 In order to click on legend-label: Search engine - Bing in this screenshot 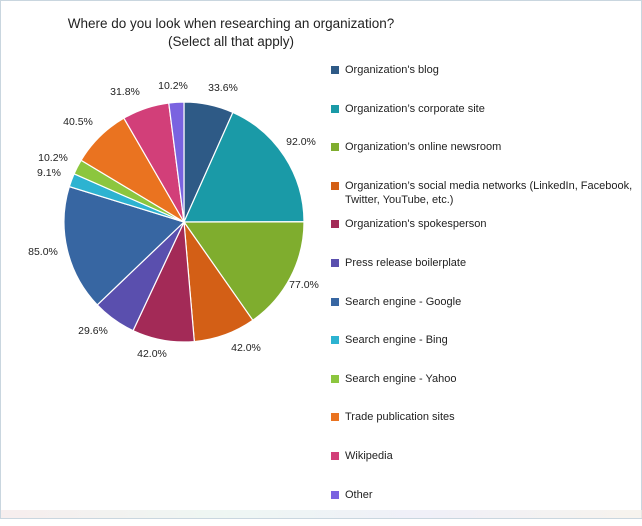, I will do `click(396, 340)`.